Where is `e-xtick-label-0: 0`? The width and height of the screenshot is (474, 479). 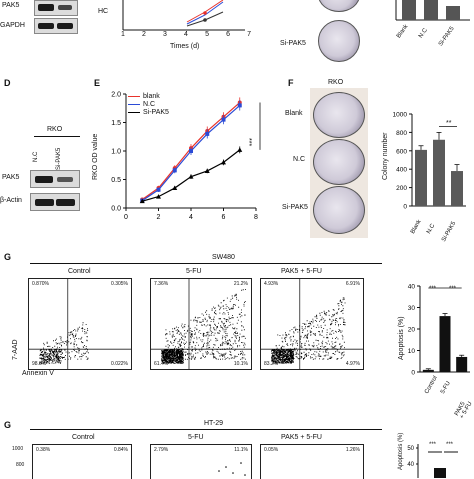 e-xtick-label-0: 0 is located at coordinates (126, 217).